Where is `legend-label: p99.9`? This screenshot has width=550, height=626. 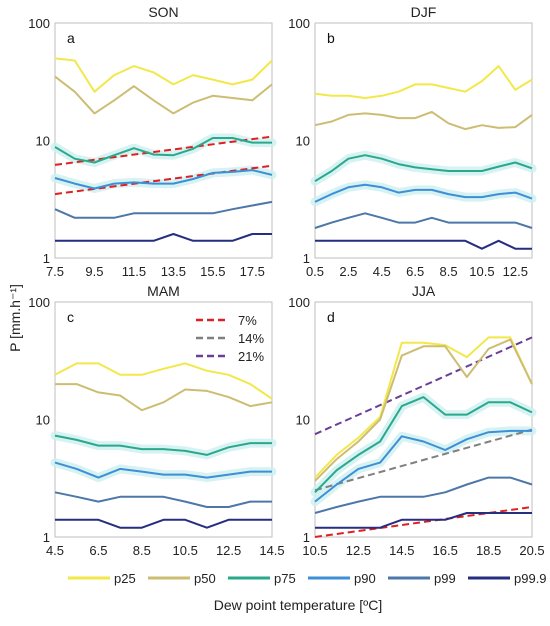 legend-label: p99.9 is located at coordinates (530, 578).